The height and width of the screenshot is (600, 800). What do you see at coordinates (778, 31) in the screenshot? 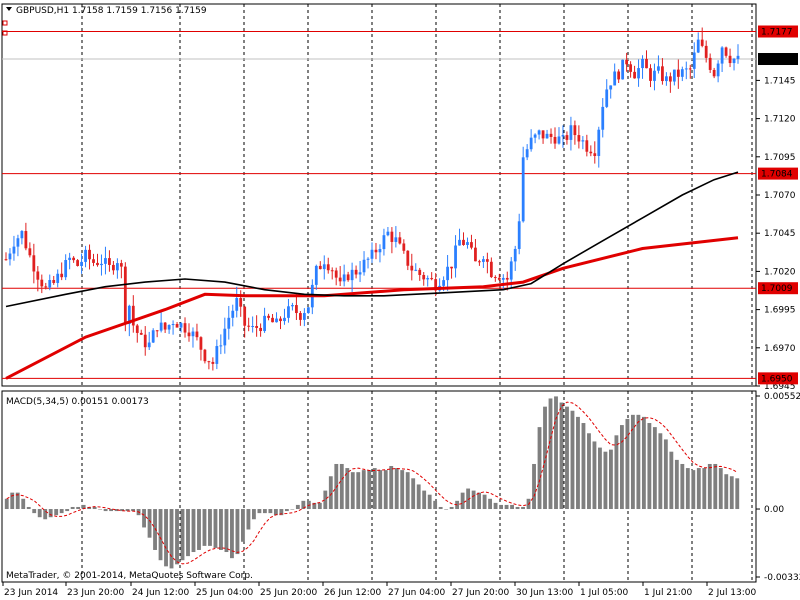
I see `level-label-box` at bounding box center [778, 31].